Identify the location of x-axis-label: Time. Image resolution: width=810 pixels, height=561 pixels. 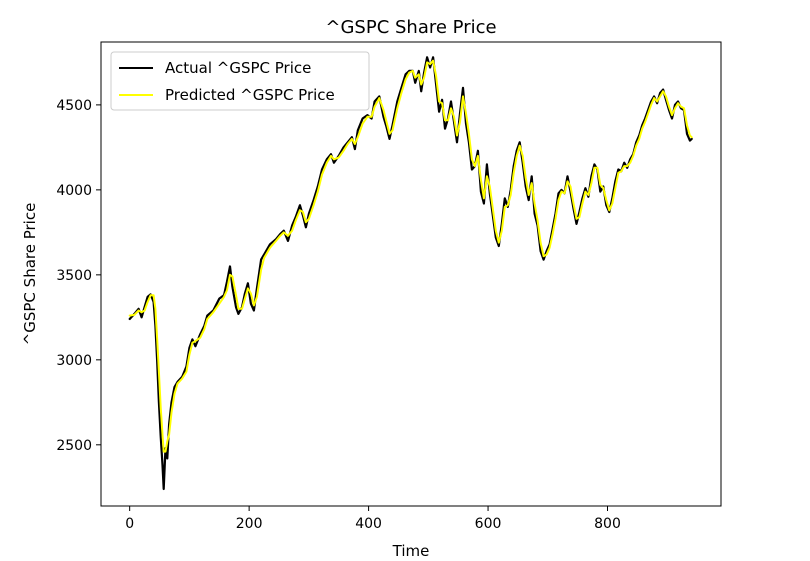
(411, 551).